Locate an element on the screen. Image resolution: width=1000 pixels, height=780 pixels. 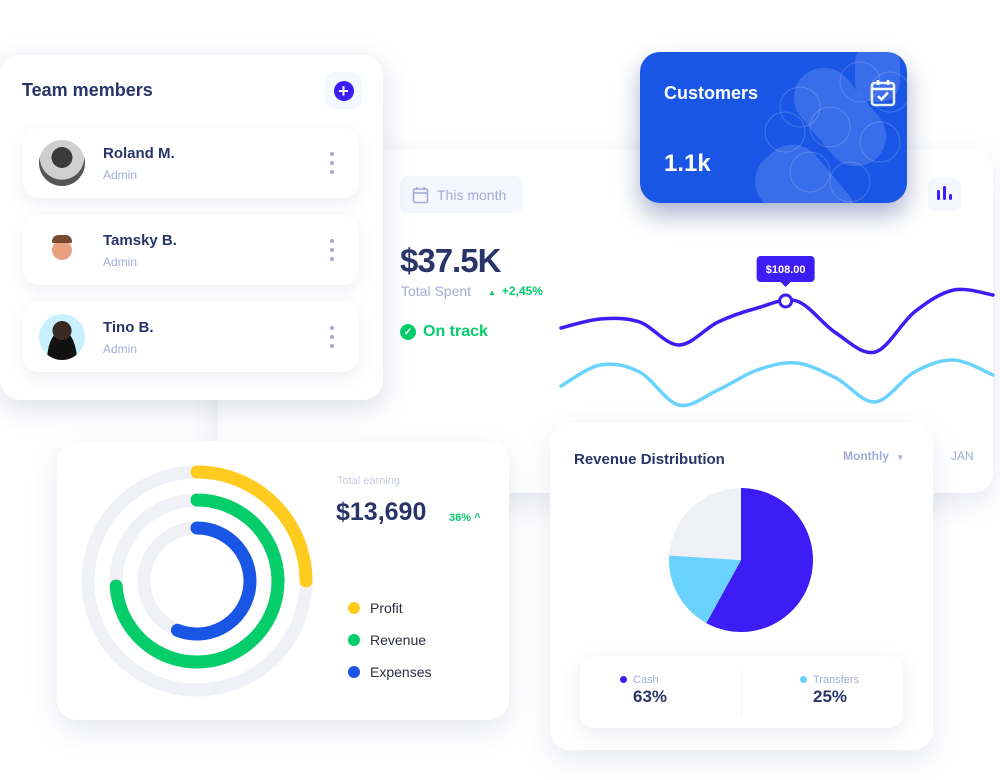
earning-amount: $13,690 is located at coordinates (381, 512).